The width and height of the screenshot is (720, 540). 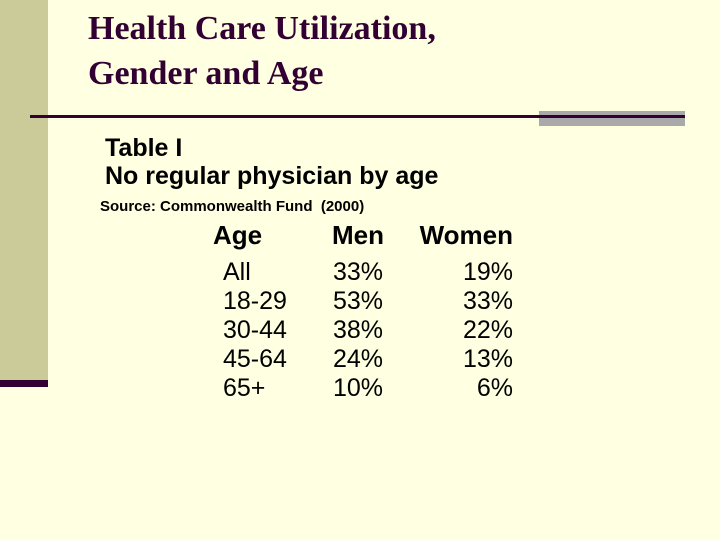 What do you see at coordinates (232, 206) in the screenshot?
I see `source-note: Source: Commonwealth Fund (2000)` at bounding box center [232, 206].